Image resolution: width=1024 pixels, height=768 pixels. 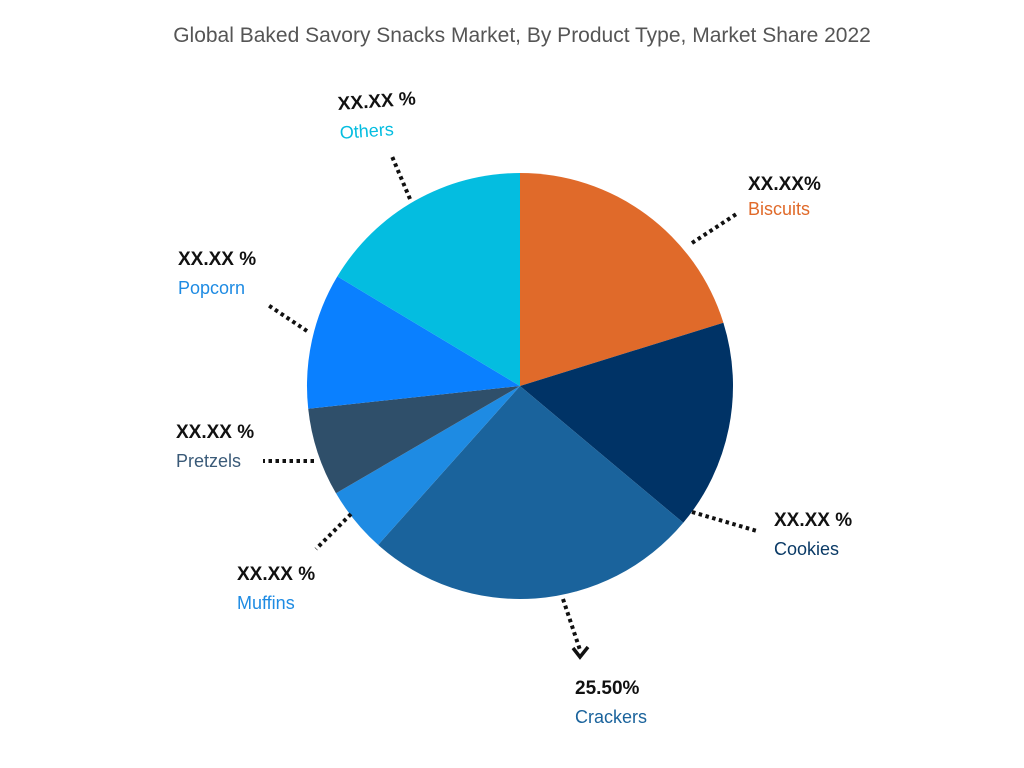 I want to click on pie-slice-others, so click(x=428, y=279).